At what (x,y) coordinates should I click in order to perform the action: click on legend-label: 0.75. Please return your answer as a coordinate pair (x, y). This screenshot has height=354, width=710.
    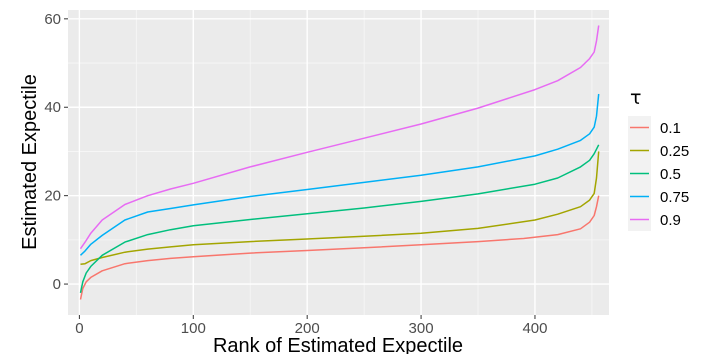
    Looking at the image, I should click on (674, 197).